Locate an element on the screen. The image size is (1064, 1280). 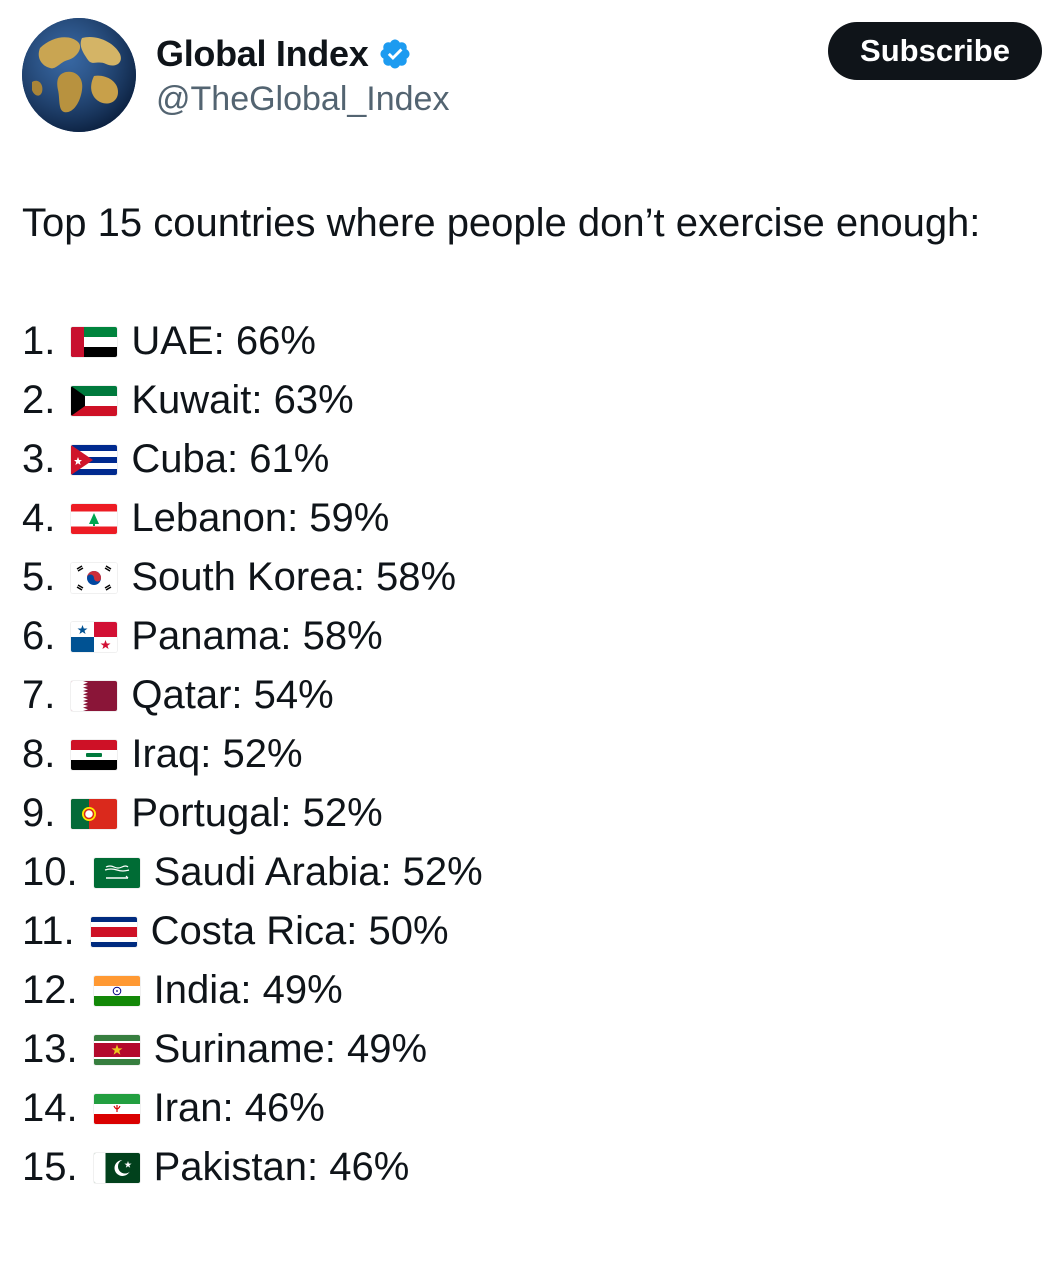
list-item: 2. Kuwait: 63% is located at coordinates (527, 400).